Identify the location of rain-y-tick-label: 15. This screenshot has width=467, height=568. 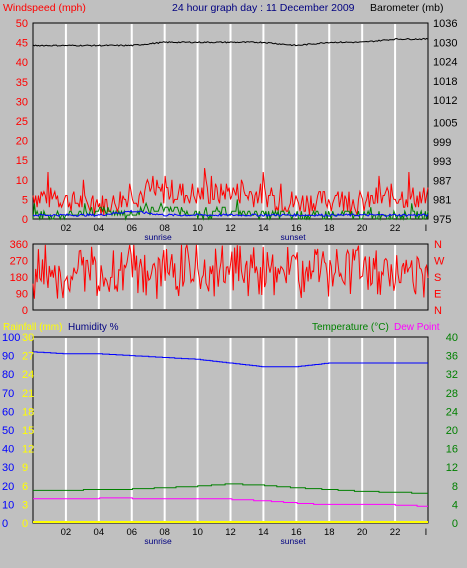
(28, 431).